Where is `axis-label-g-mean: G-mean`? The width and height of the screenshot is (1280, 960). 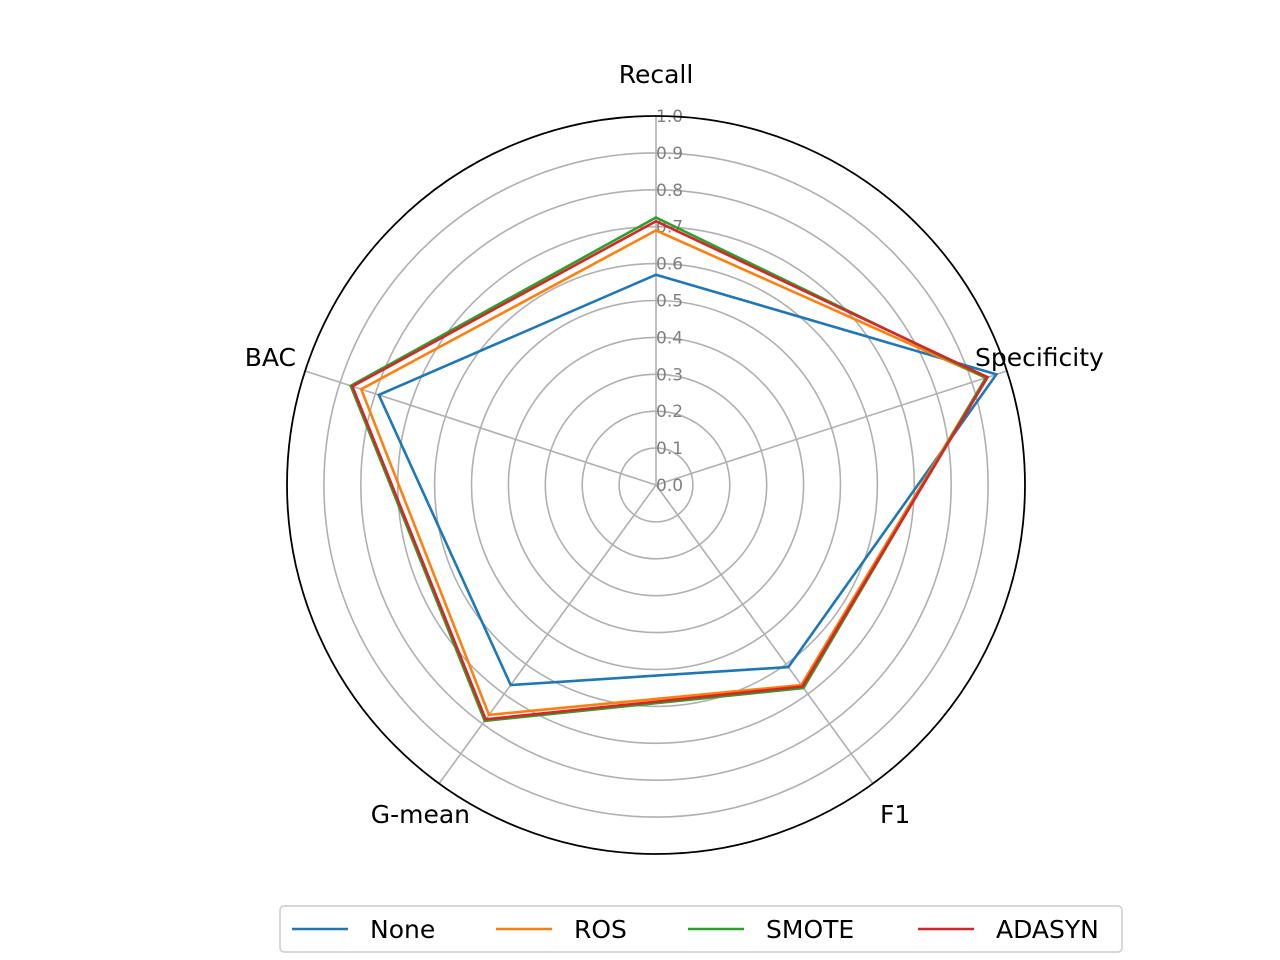
axis-label-g-mean: G-mean is located at coordinates (420, 814).